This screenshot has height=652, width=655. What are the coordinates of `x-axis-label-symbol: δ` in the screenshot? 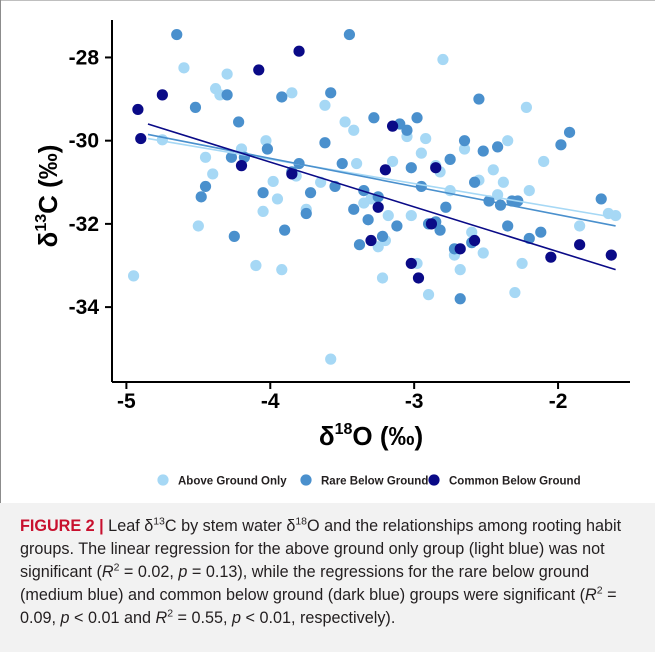 It's located at (327, 436).